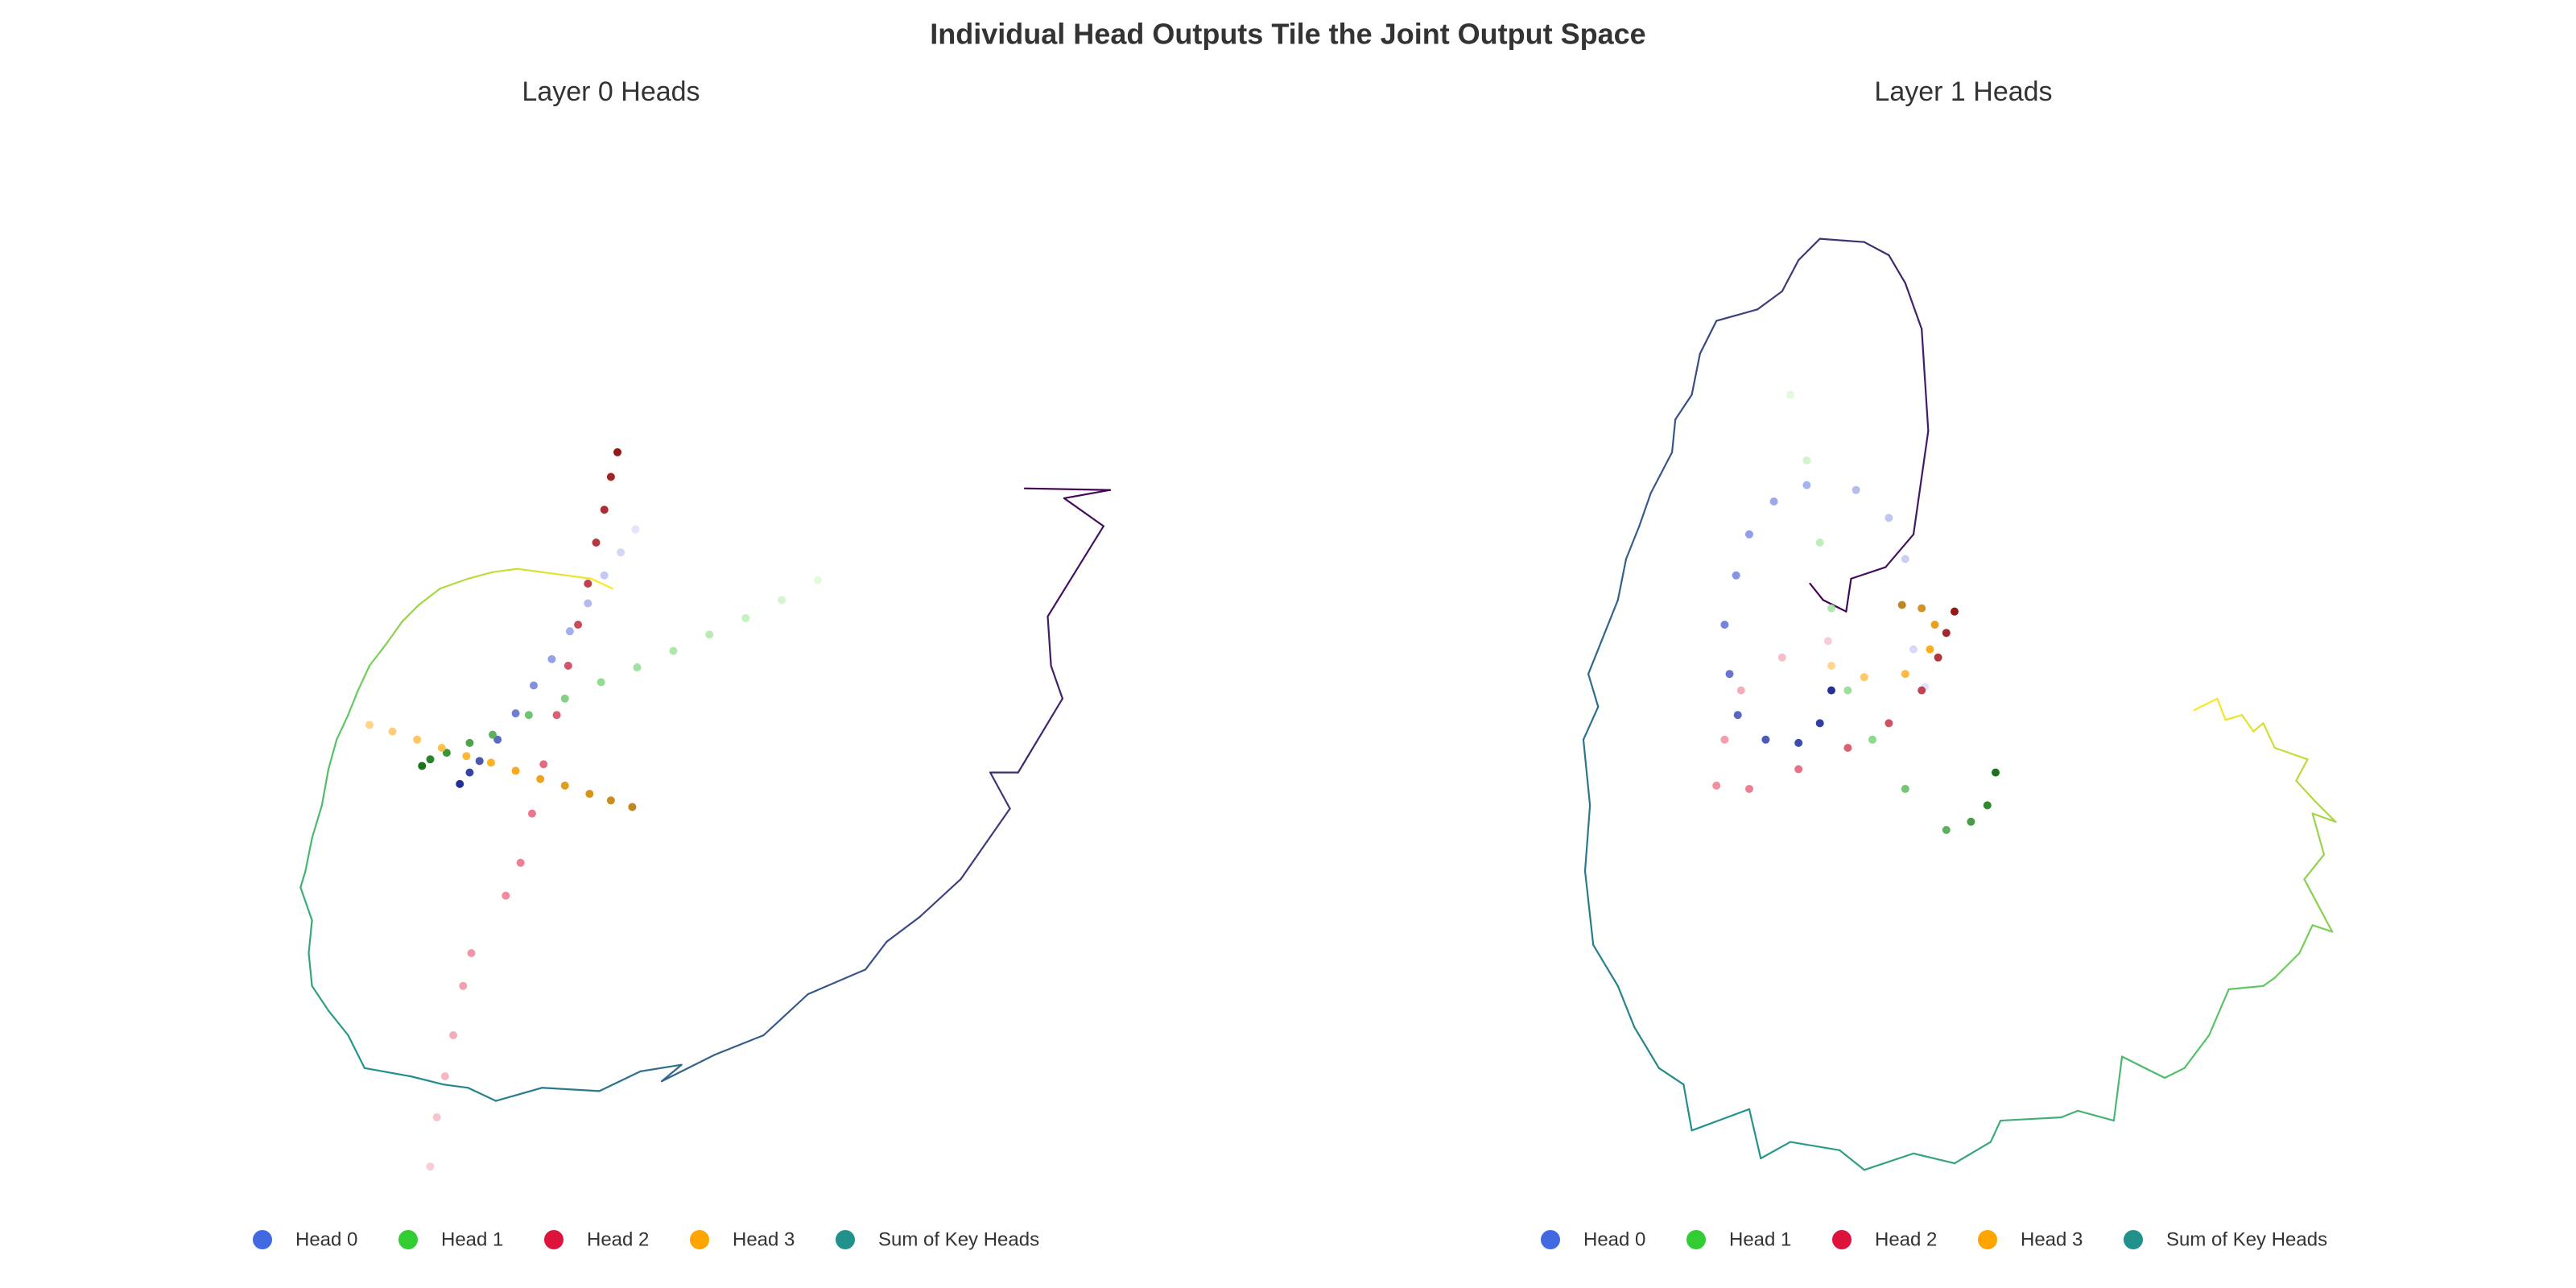 The height and width of the screenshot is (1288, 2576). I want to click on legend-label: Head 1, so click(472, 1239).